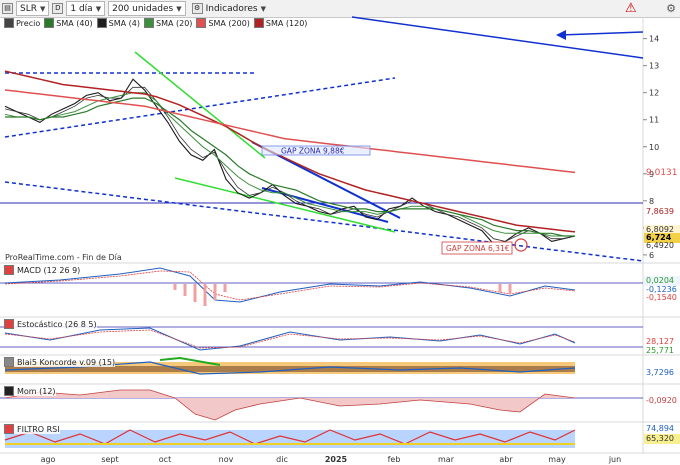  I want to click on data-type-button: D, so click(58, 8).